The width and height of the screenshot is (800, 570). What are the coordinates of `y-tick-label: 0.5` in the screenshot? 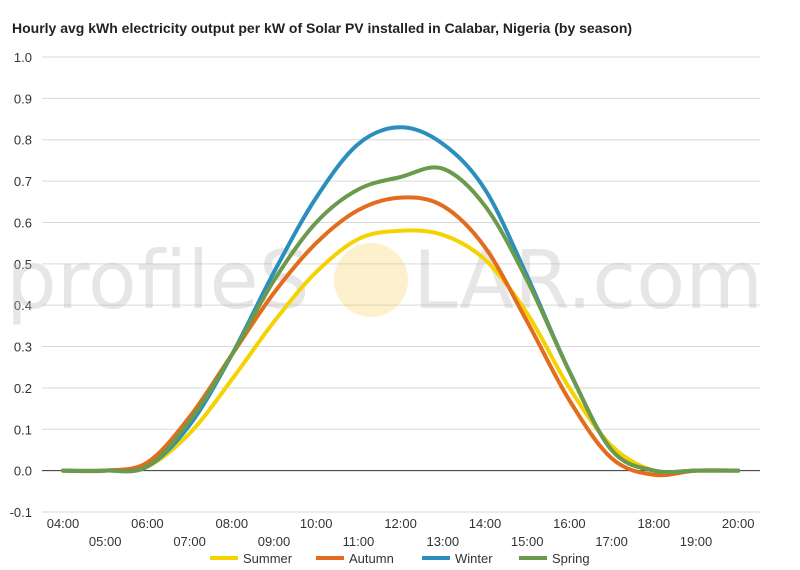 It's located at (23, 264).